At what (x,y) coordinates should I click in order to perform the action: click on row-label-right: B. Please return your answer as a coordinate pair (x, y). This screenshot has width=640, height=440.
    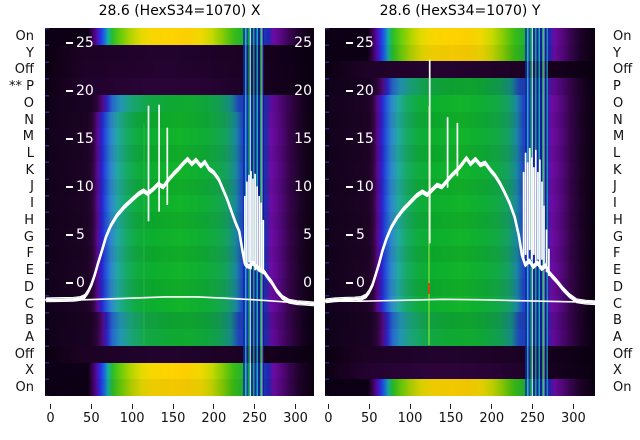
    Looking at the image, I should click on (617, 321).